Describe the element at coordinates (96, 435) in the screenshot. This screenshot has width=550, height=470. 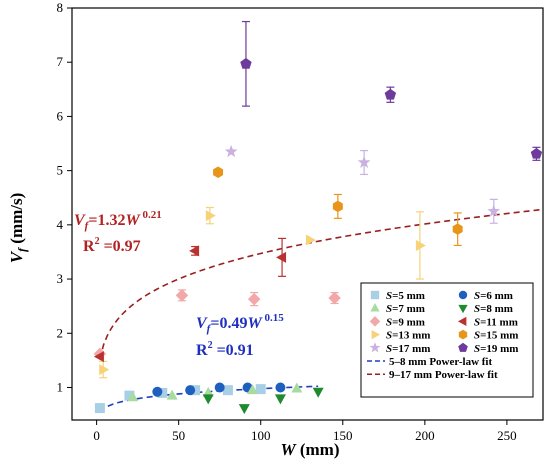
I see `x-tick-label: 0` at that location.